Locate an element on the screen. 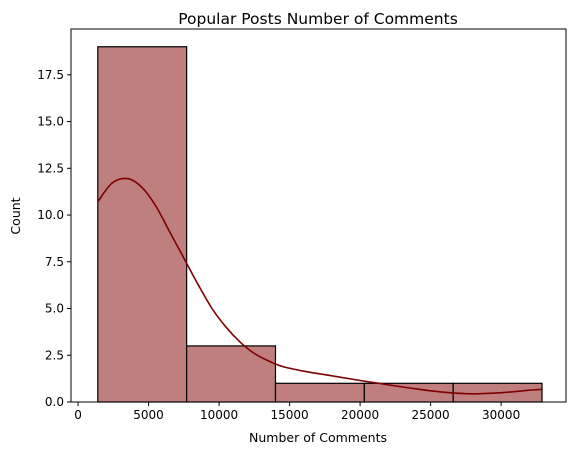  x-axis-ticks: 0 5000 10000 15000 20000 25000 30000 is located at coordinates (297, 412).